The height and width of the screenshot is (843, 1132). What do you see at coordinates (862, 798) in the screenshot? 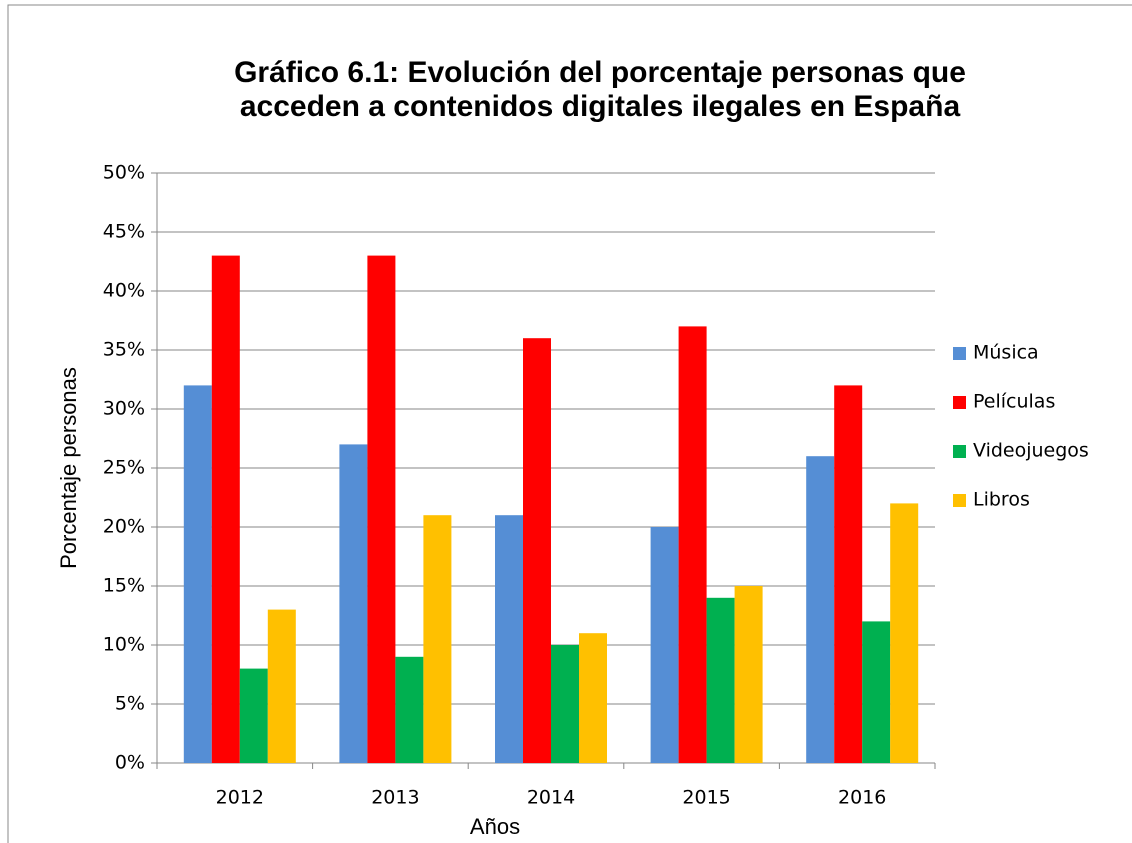
I see `x-tick-label: 2016` at bounding box center [862, 798].